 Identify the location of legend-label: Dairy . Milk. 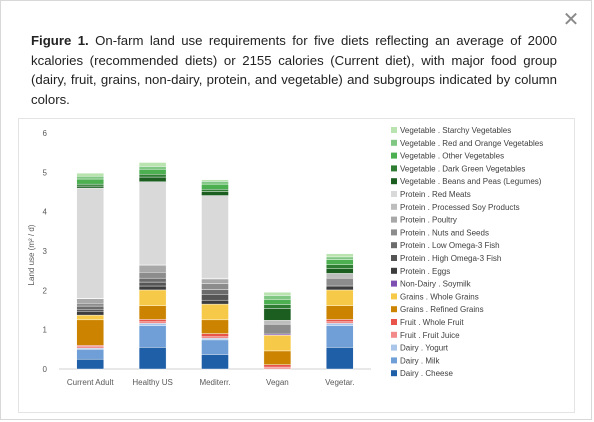
(420, 360).